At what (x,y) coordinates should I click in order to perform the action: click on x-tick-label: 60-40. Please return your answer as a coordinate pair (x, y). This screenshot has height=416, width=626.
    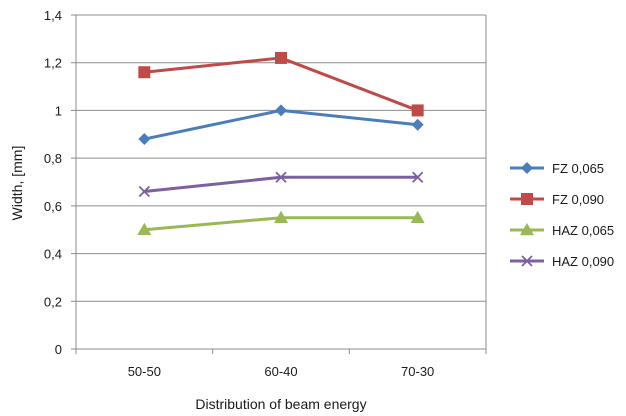
    Looking at the image, I should click on (280, 371).